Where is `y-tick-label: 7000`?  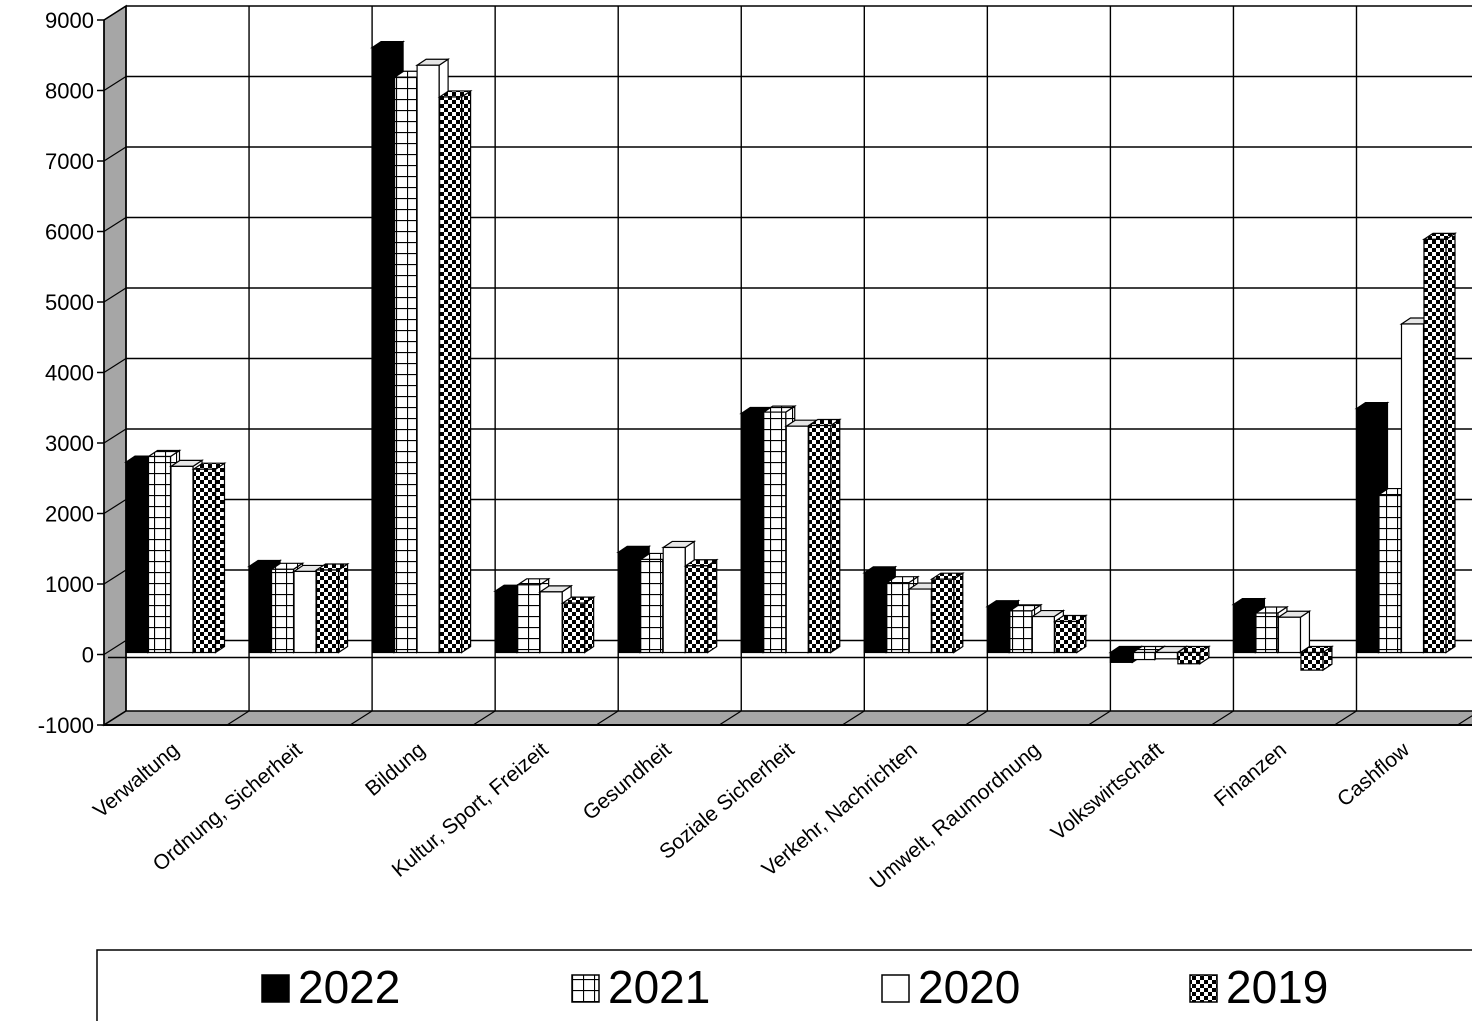 y-tick-label: 7000 is located at coordinates (69, 161).